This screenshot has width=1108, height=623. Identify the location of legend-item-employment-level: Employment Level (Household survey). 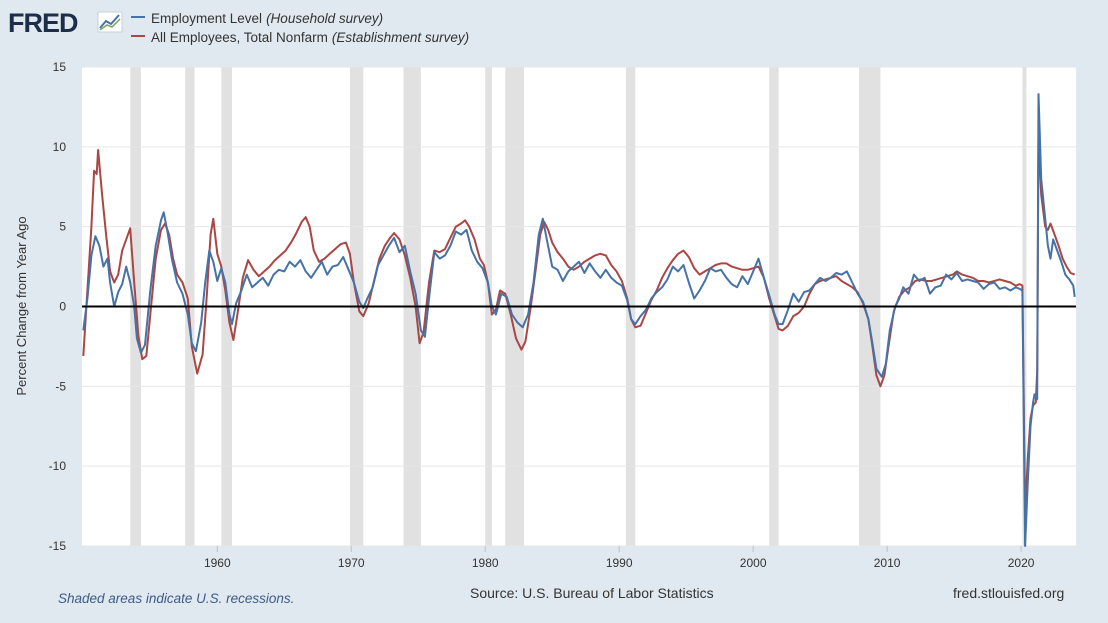
(257, 18).